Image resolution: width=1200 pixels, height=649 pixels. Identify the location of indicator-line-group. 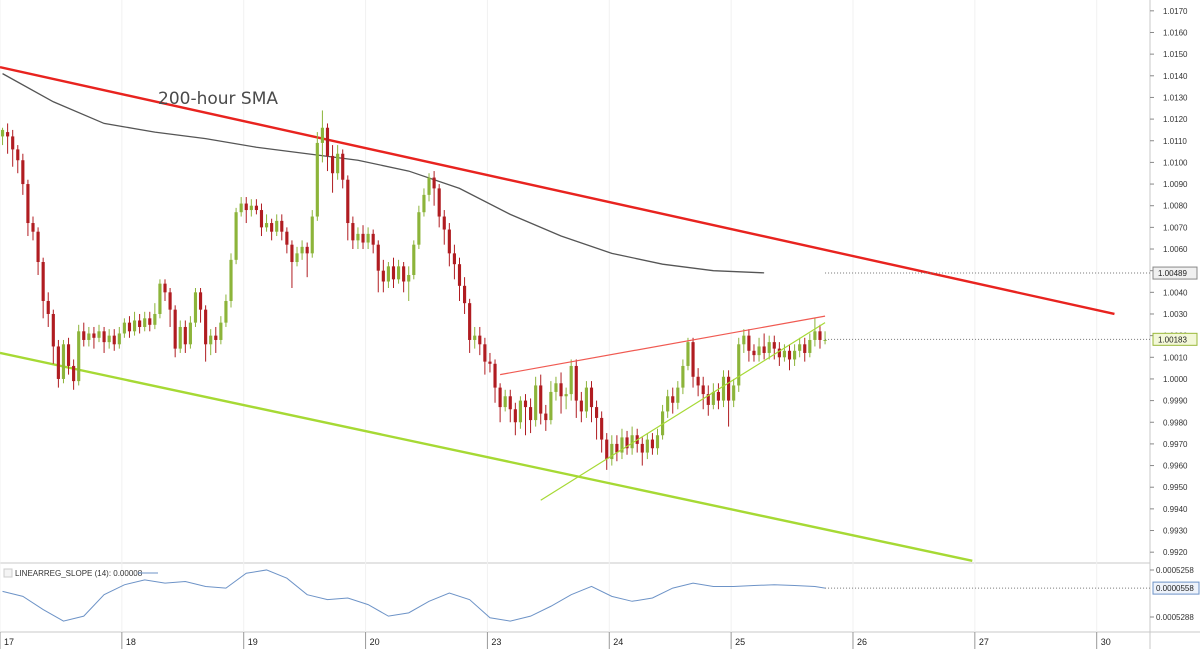
(576, 595).